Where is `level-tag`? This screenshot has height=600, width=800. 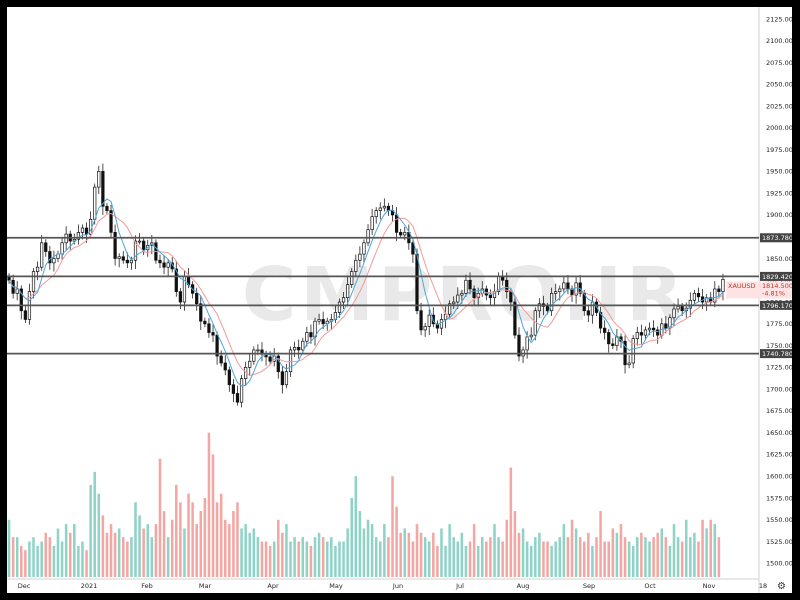 level-tag is located at coordinates (776, 276).